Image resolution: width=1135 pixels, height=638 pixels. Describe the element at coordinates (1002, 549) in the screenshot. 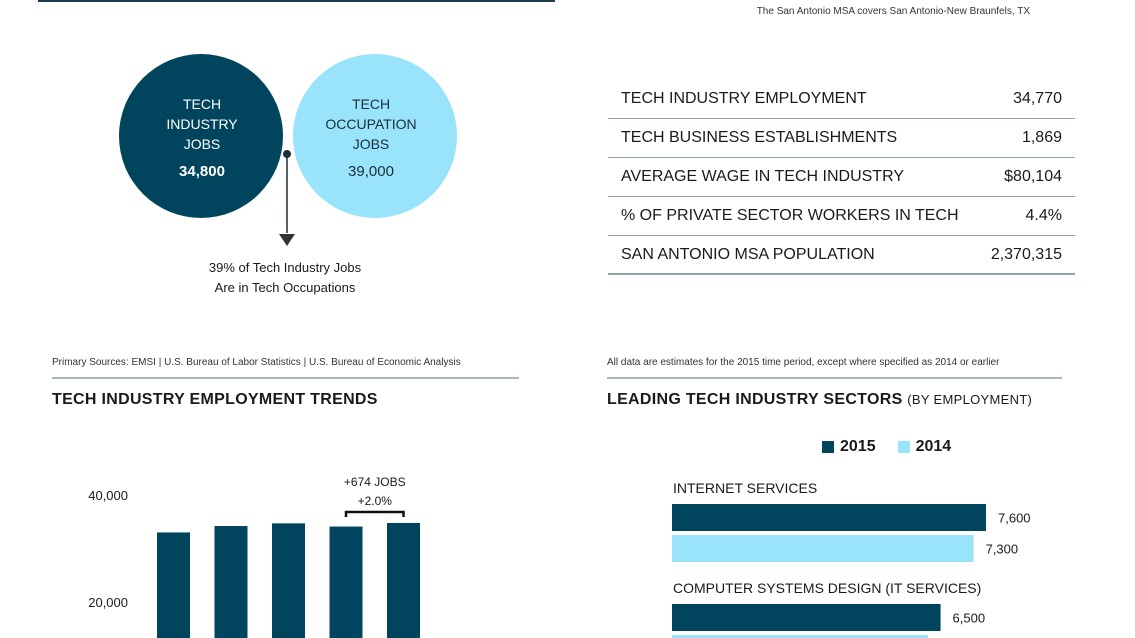

I see `sector-bar-value: 7,300` at that location.